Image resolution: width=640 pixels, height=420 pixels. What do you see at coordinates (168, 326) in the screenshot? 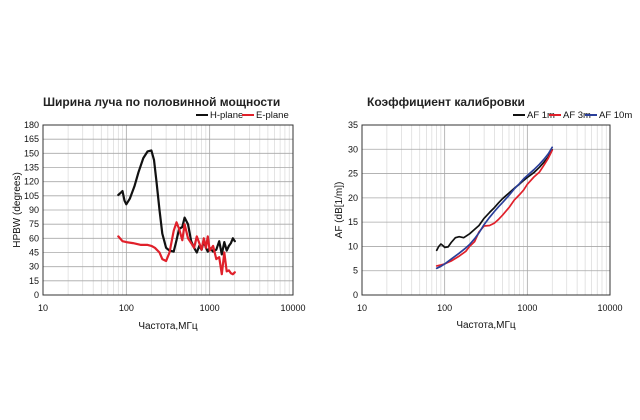
I see `hpbw-x-axis-label: Частота,МГц` at bounding box center [168, 326].